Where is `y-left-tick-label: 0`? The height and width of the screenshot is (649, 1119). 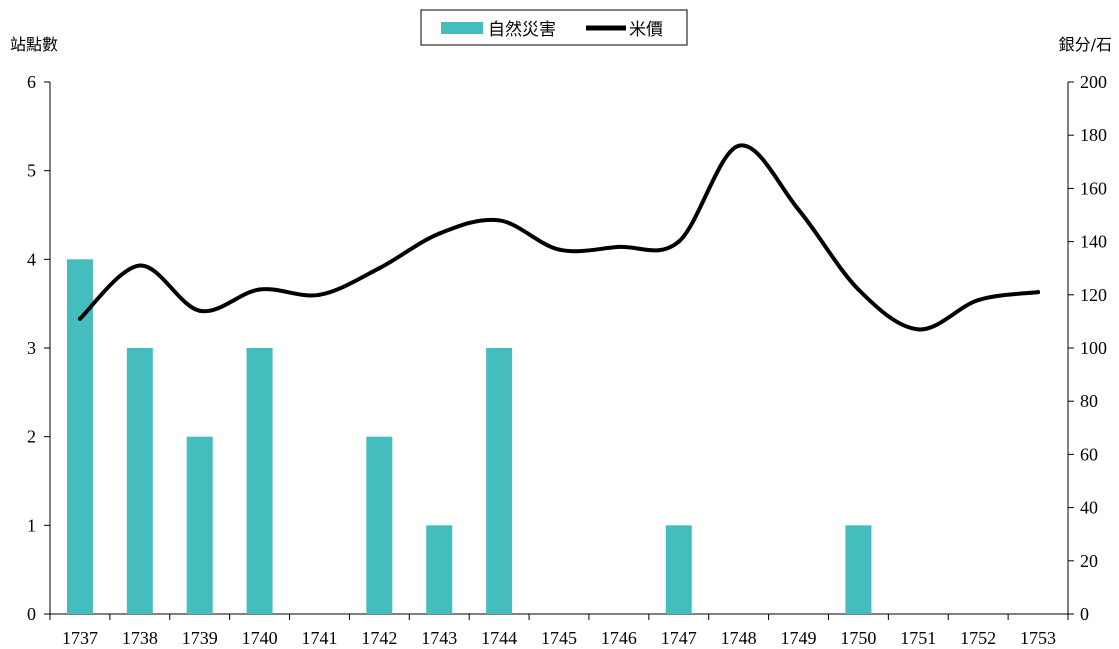
y-left-tick-label: 0 is located at coordinates (31, 614).